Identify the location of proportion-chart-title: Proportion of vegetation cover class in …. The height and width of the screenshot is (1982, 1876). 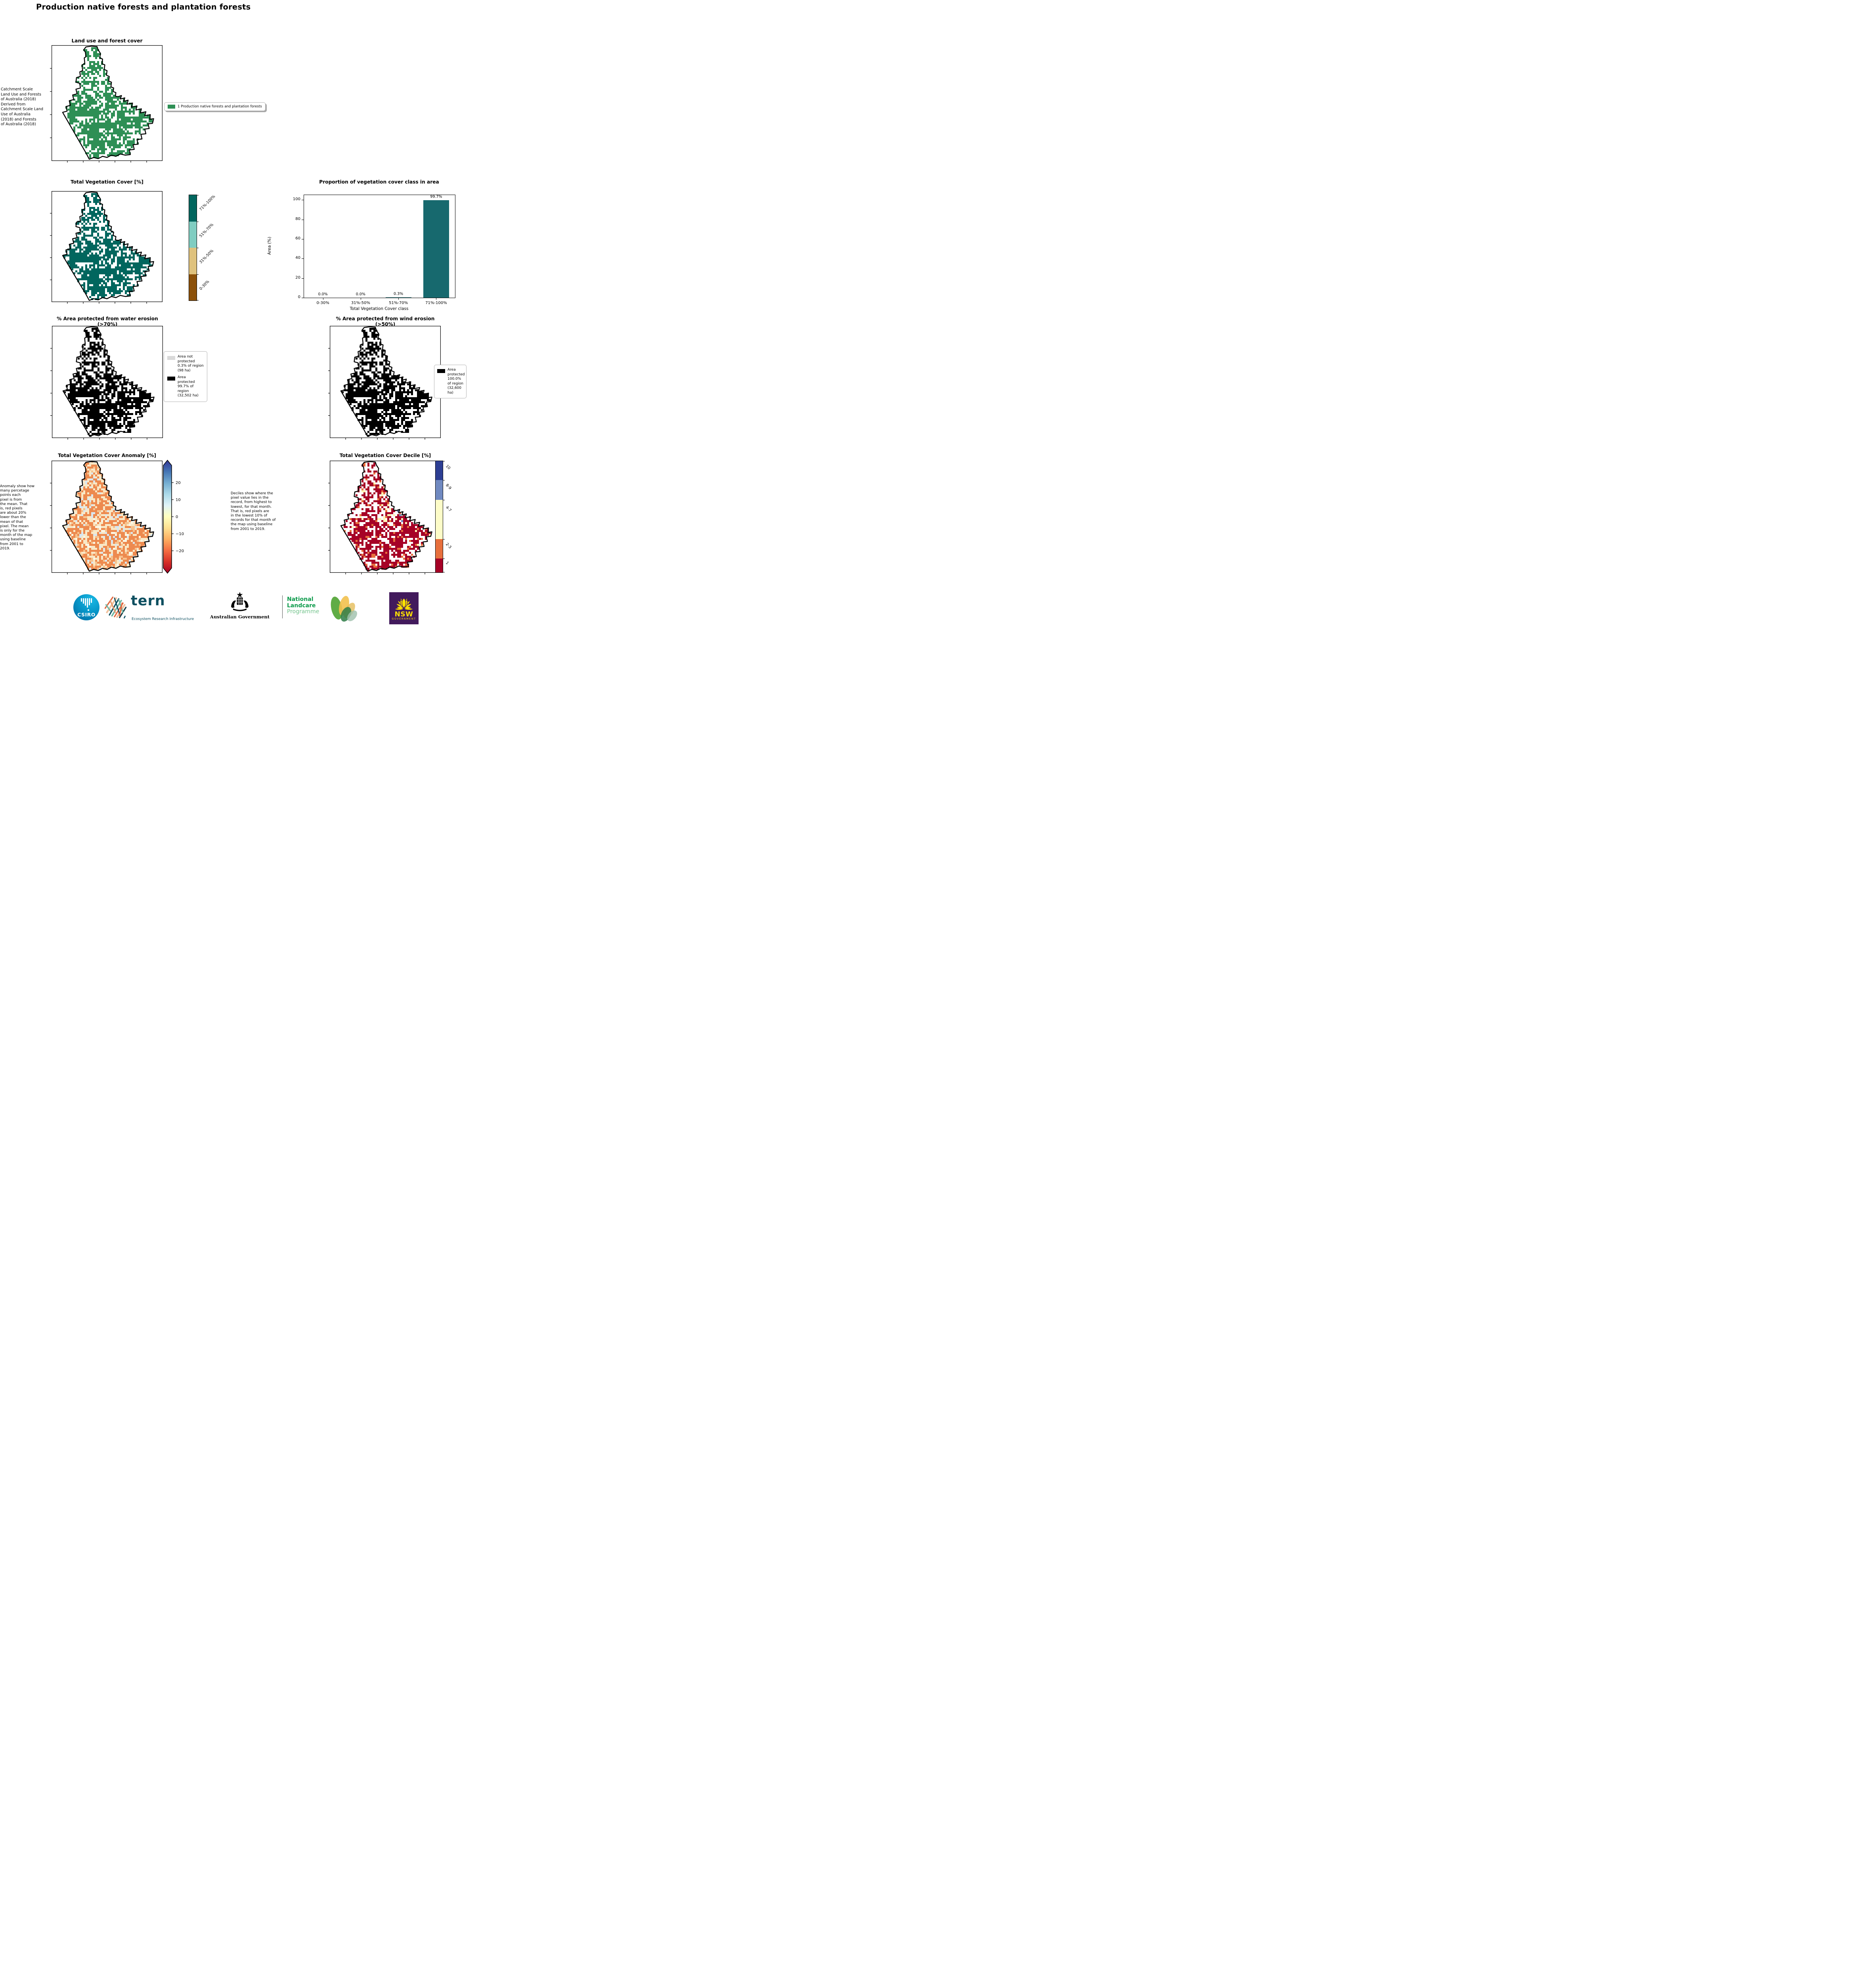
(379, 182).